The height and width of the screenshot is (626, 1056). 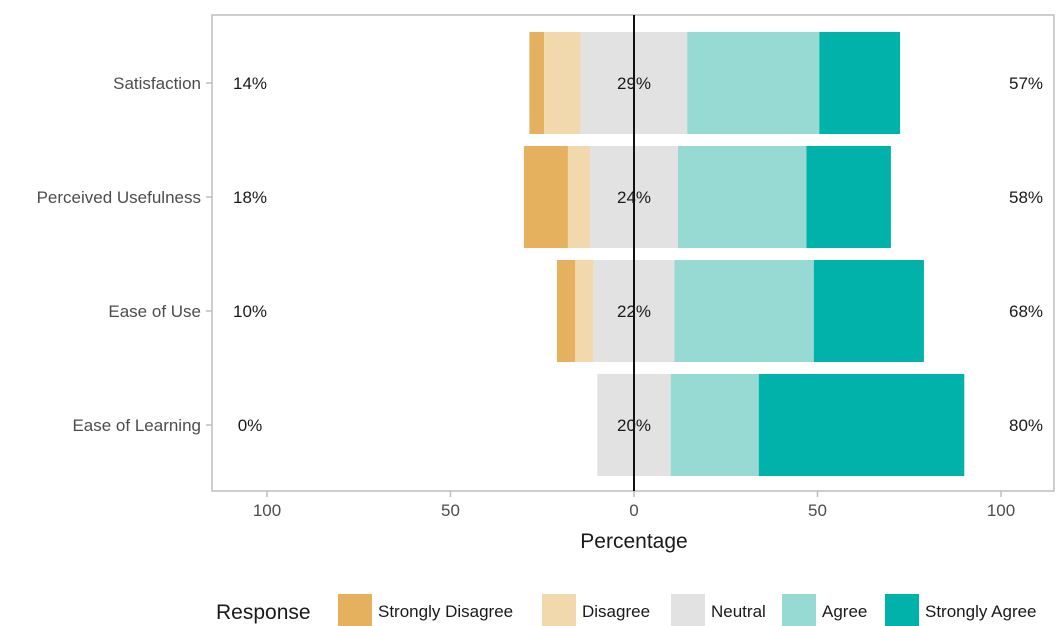 What do you see at coordinates (861, 425) in the screenshot?
I see `bar-ease-of-learning-strongly-agree` at bounding box center [861, 425].